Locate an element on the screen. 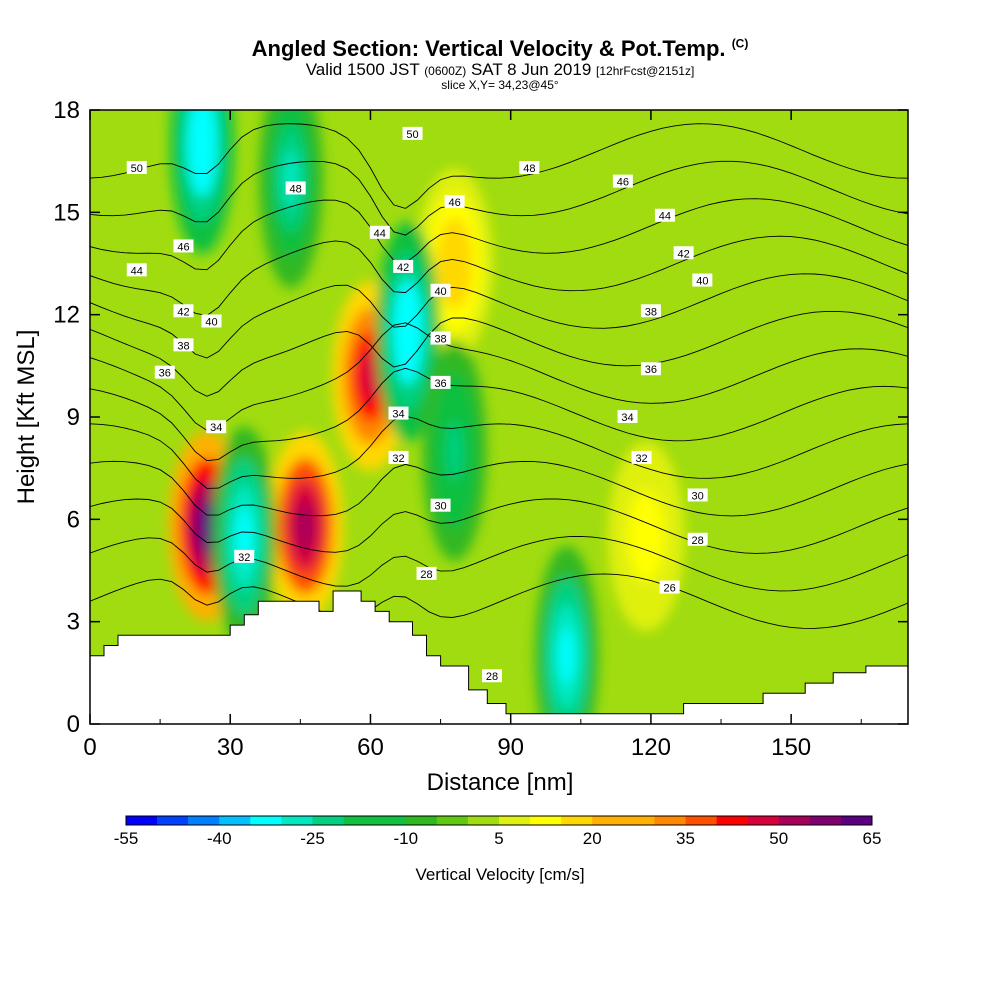 The image size is (1000, 1000). colorbar-tick-label: 20 is located at coordinates (592, 838).